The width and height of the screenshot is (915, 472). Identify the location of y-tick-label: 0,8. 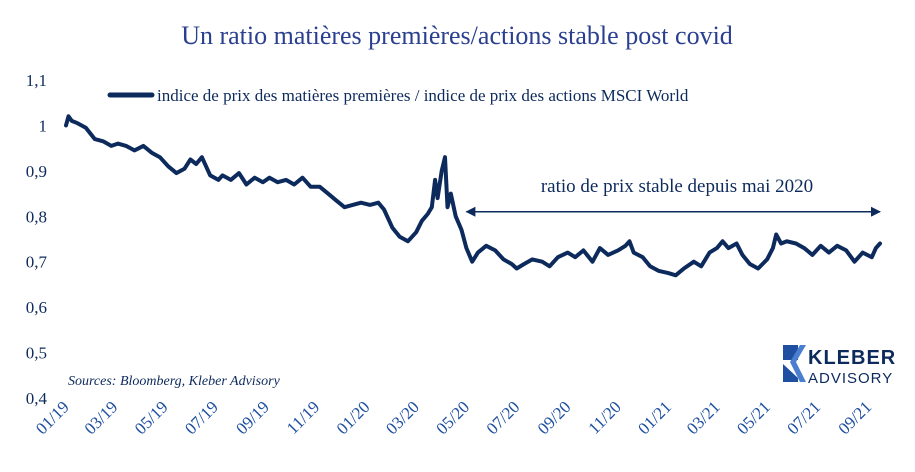
(36, 216).